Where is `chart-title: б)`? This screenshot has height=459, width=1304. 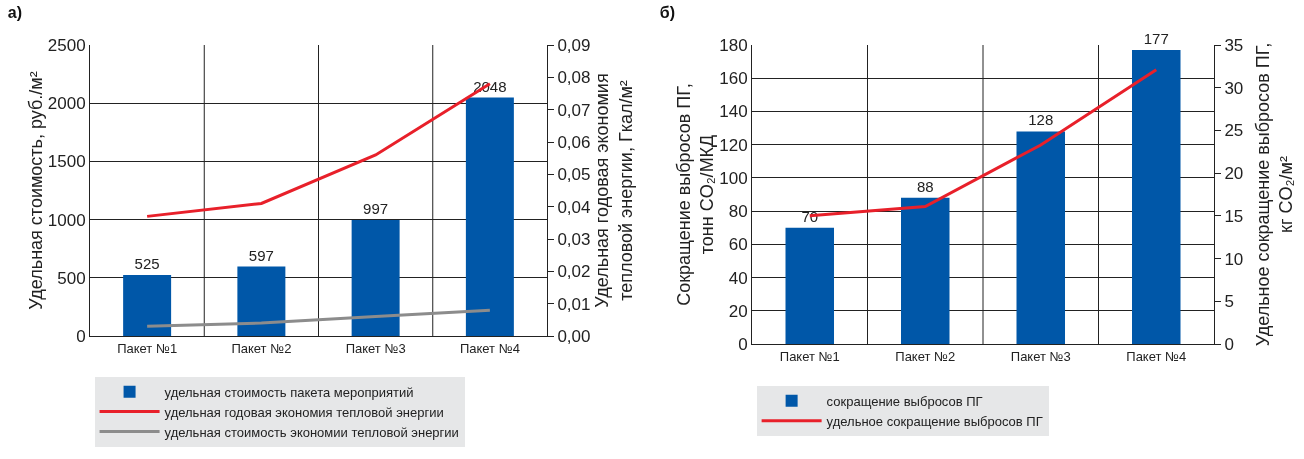
chart-title: б) is located at coordinates (667, 13).